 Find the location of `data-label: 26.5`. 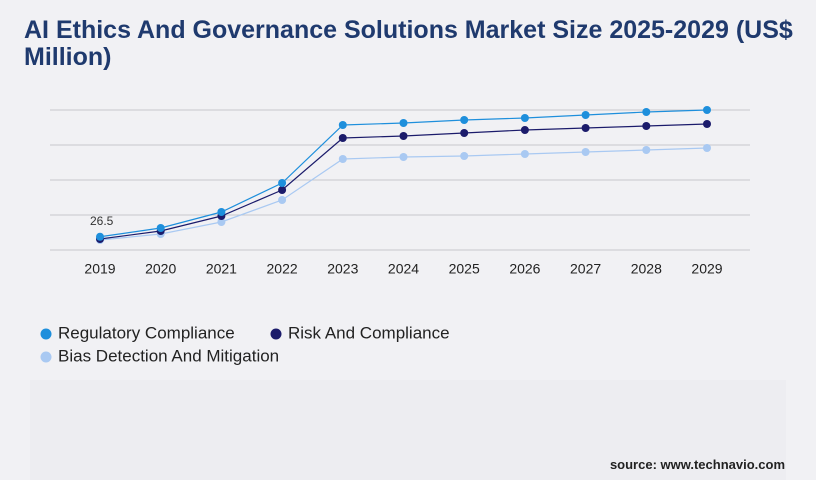

data-label: 26.5 is located at coordinates (102, 221).